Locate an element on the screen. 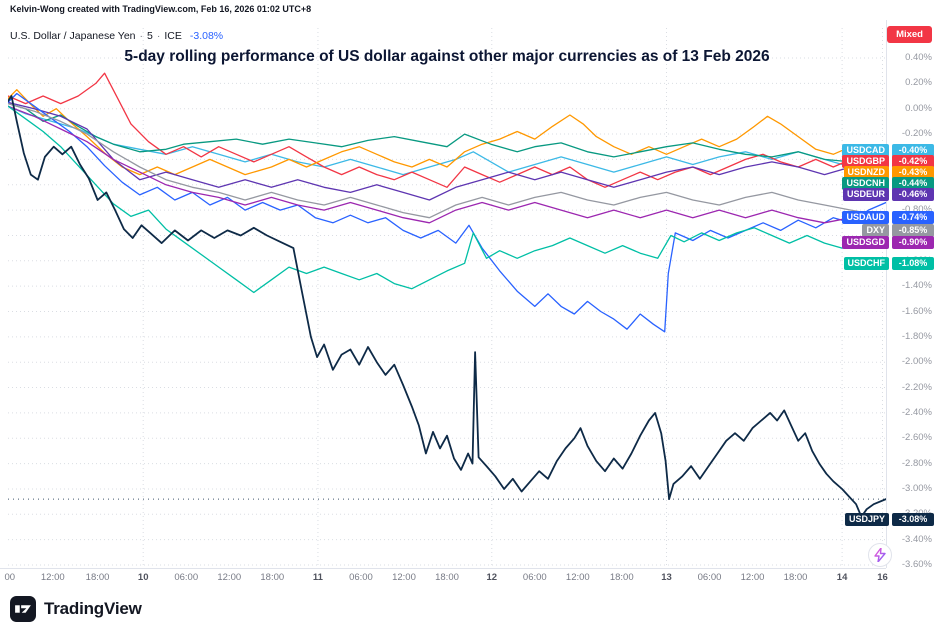  y-axis-label: -2.40% is located at coordinates (916, 412).